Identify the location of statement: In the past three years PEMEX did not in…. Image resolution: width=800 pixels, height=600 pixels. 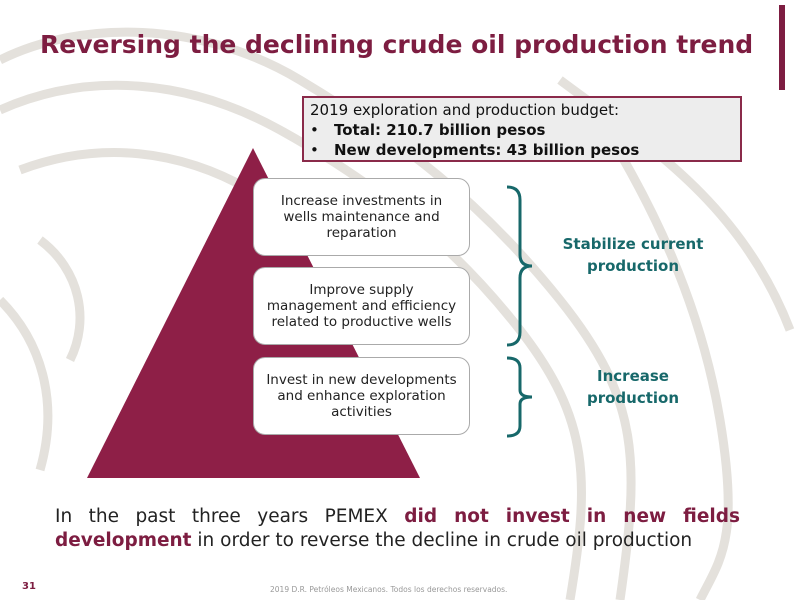
(397, 529).